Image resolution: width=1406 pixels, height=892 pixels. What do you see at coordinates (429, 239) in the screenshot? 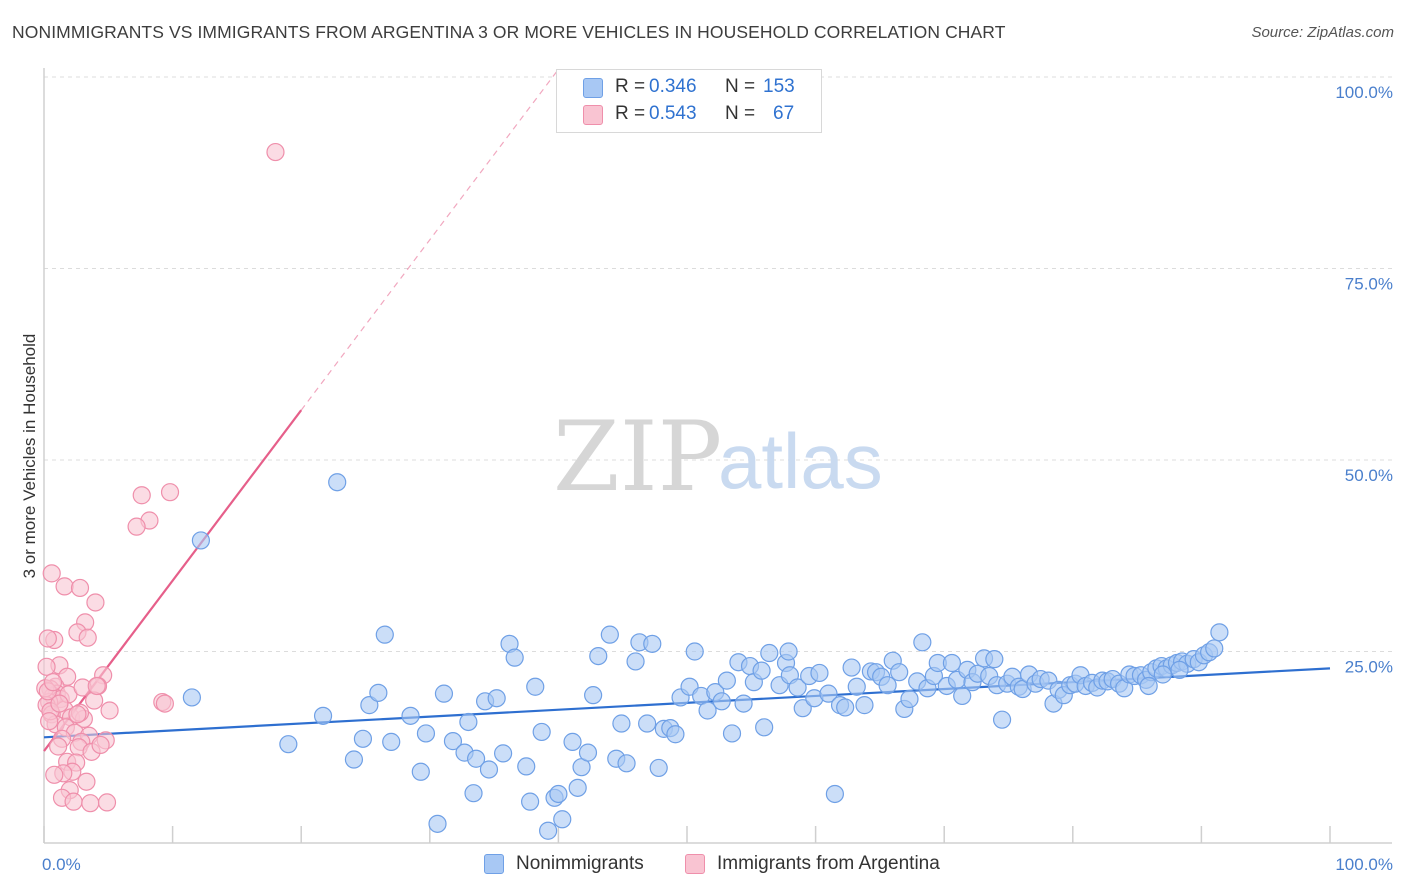
I see `trend-extension-immigrants-argentina` at bounding box center [429, 239].